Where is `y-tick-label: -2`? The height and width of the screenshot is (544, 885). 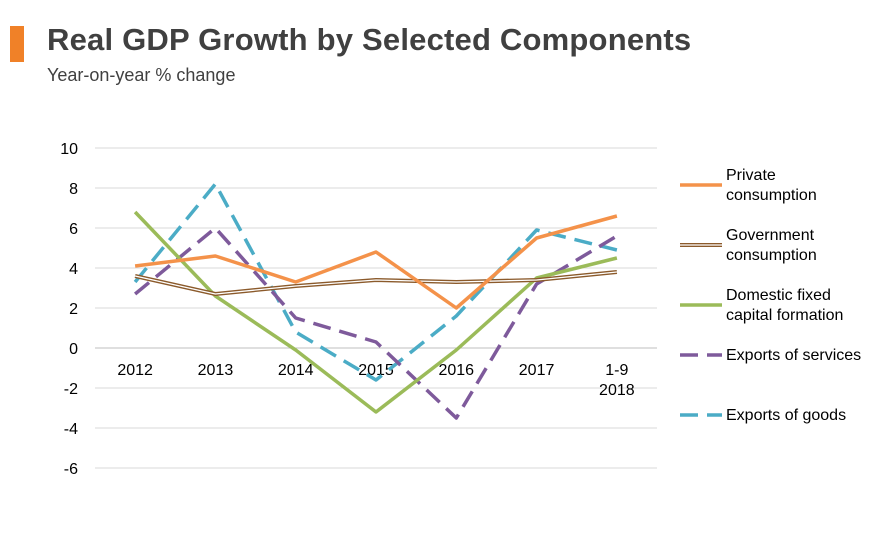
y-tick-label: -2 is located at coordinates (71, 389).